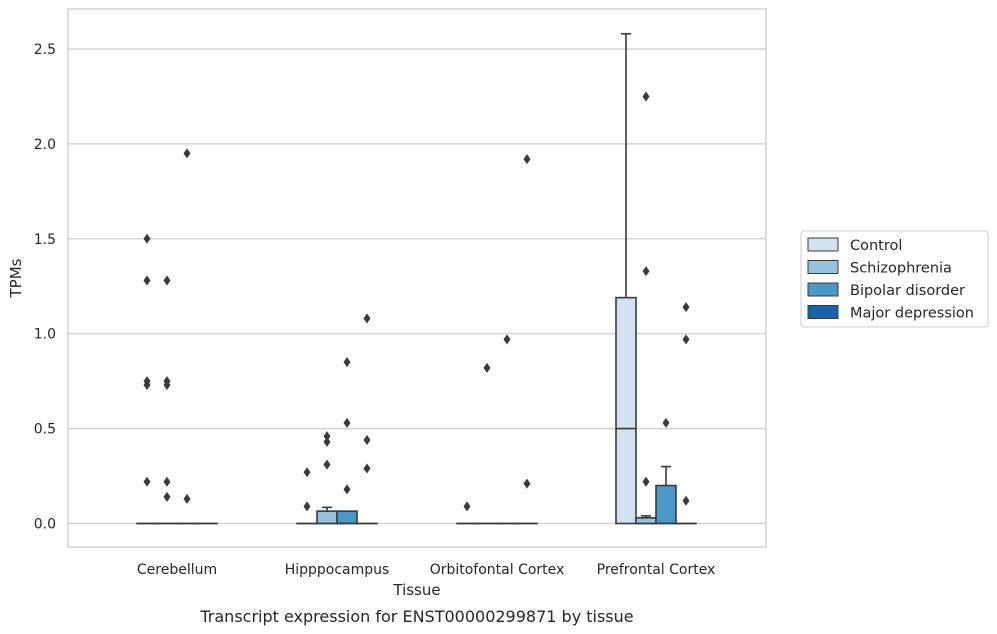  Describe the element at coordinates (16, 278) in the screenshot. I see `y-axis-label: TPMs` at that location.